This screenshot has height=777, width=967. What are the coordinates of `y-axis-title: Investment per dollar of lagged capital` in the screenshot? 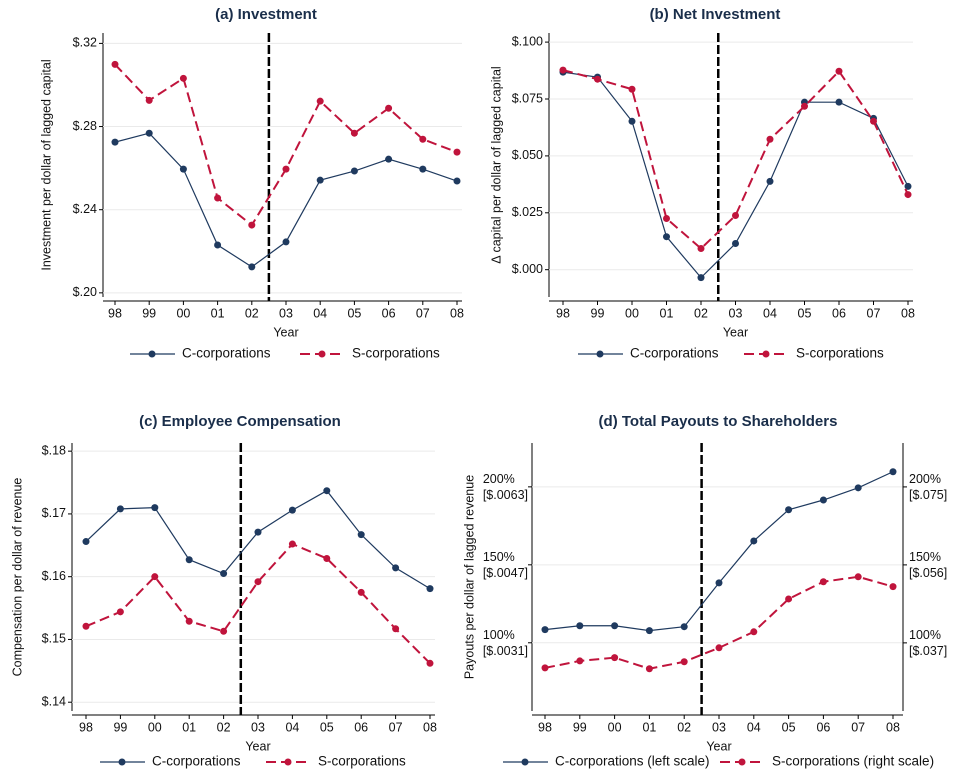 It's located at (46, 164).